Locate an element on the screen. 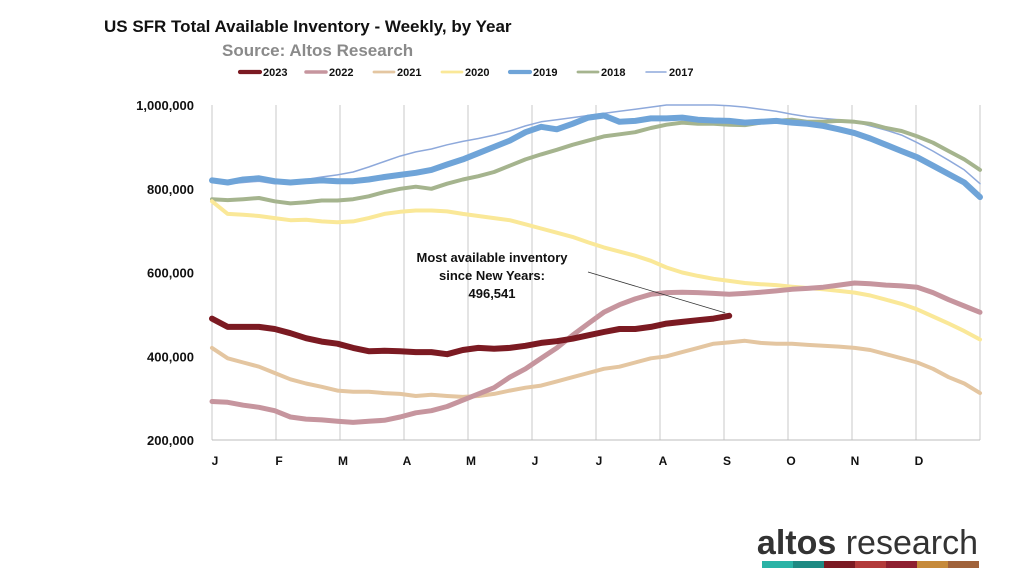  brand-wordmark: altos research is located at coordinates (867, 543).